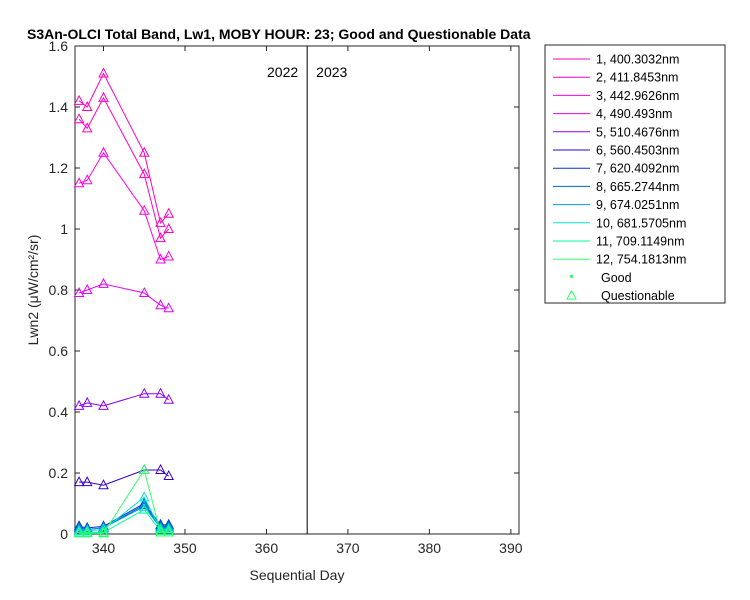  What do you see at coordinates (64, 534) in the screenshot?
I see `y-tick-label: 0` at bounding box center [64, 534].